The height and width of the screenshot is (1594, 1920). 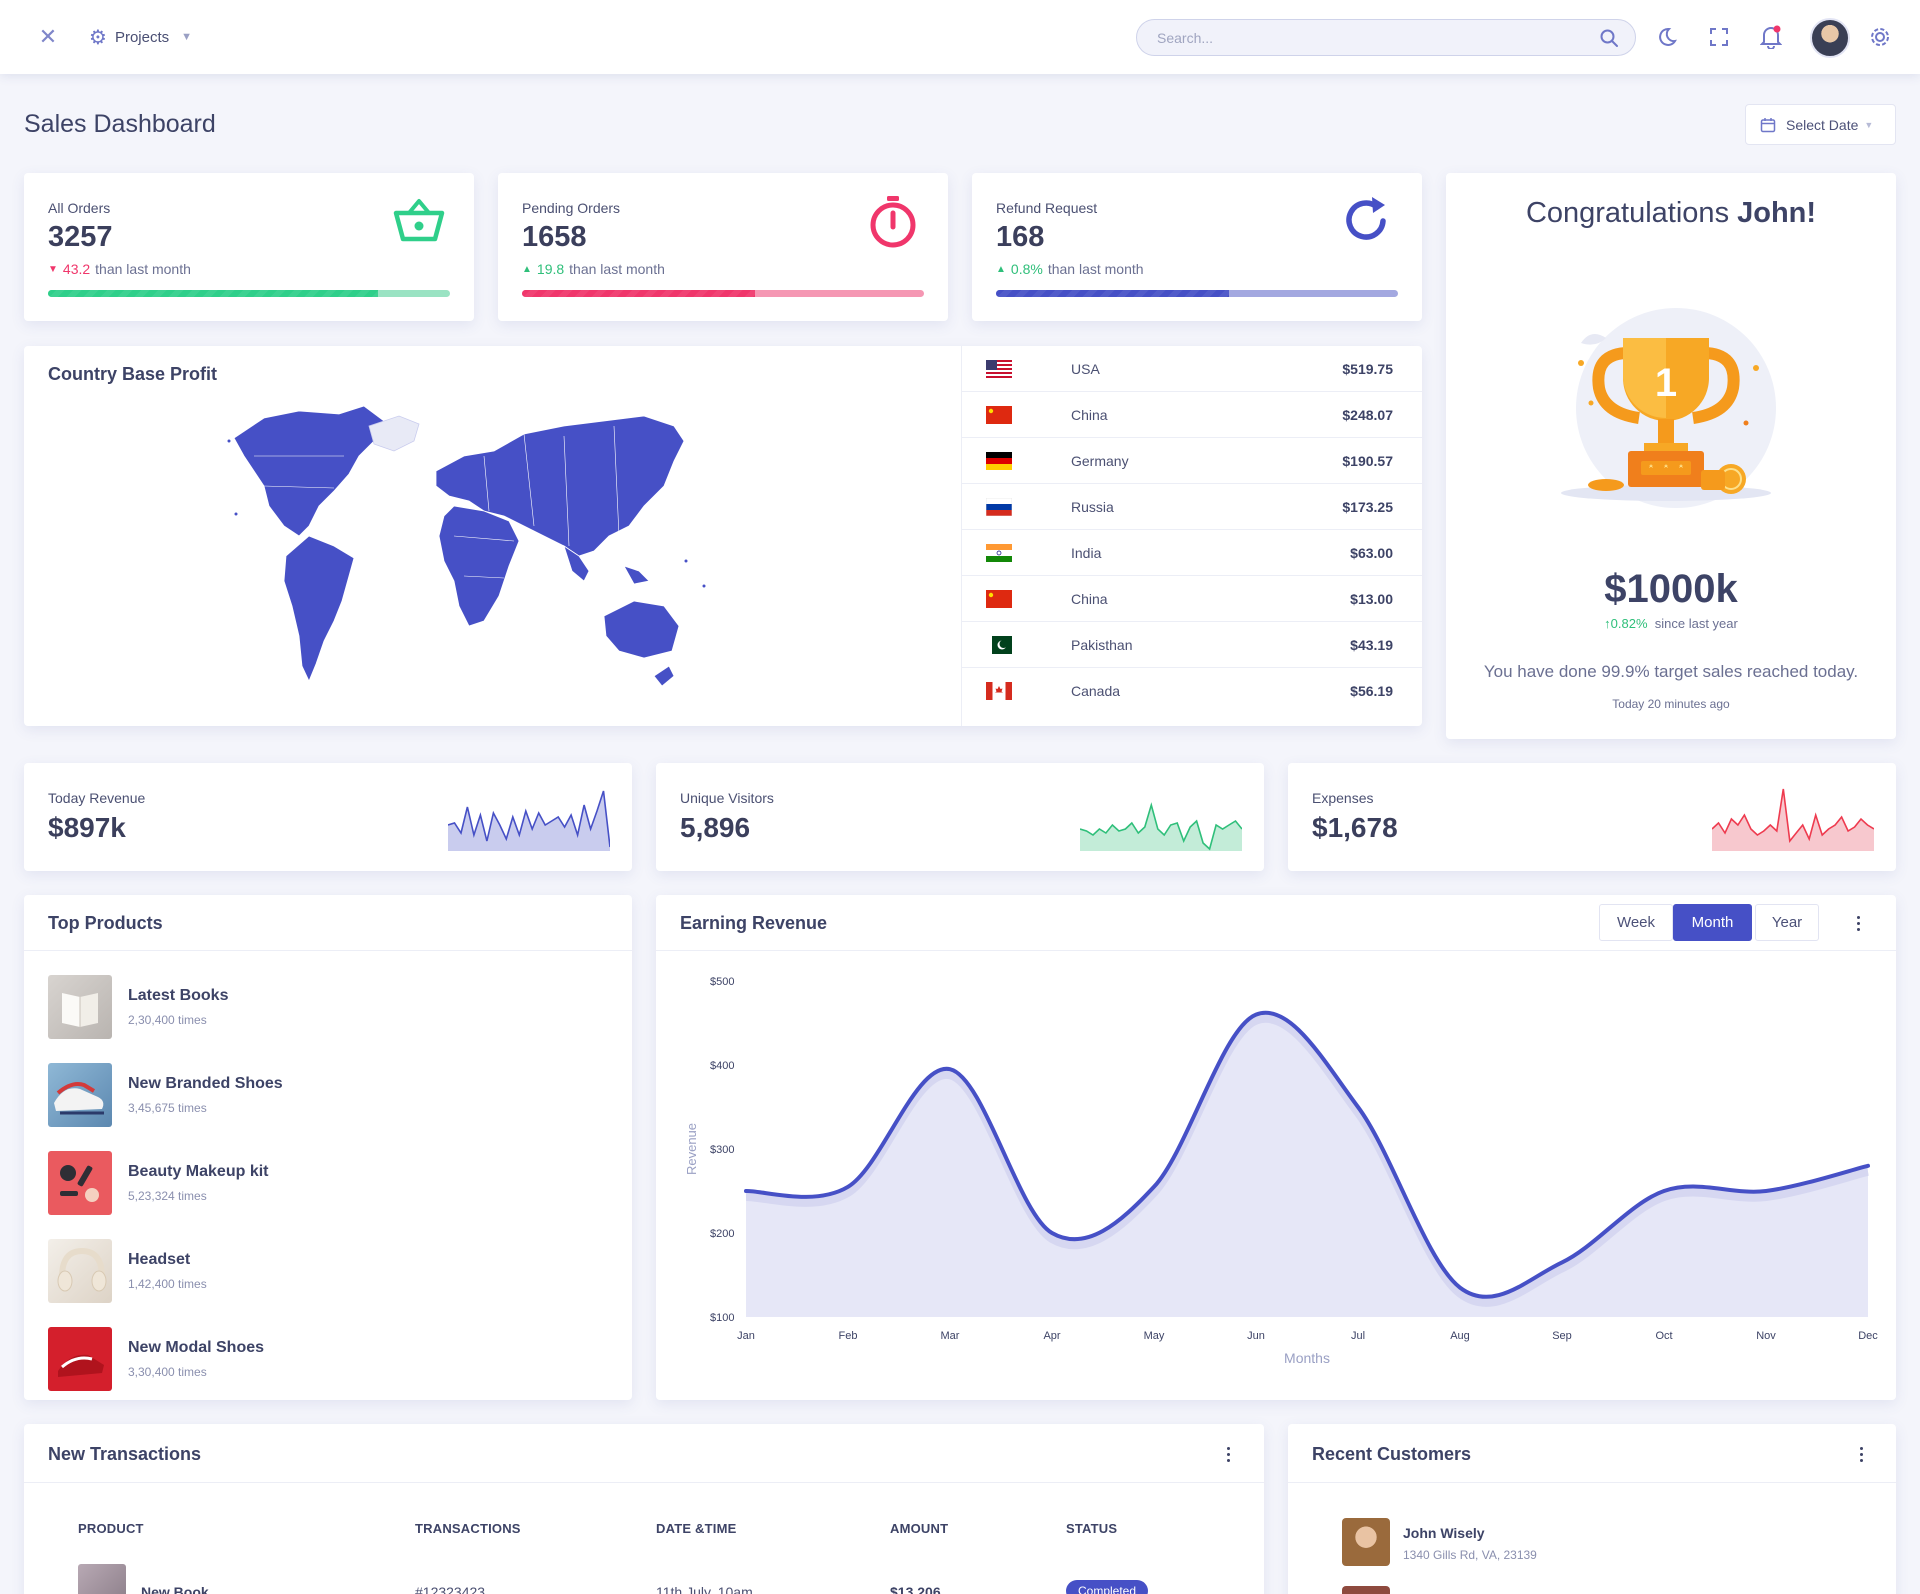 I want to click on visitors-sparkline, so click(x=1161, y=826).